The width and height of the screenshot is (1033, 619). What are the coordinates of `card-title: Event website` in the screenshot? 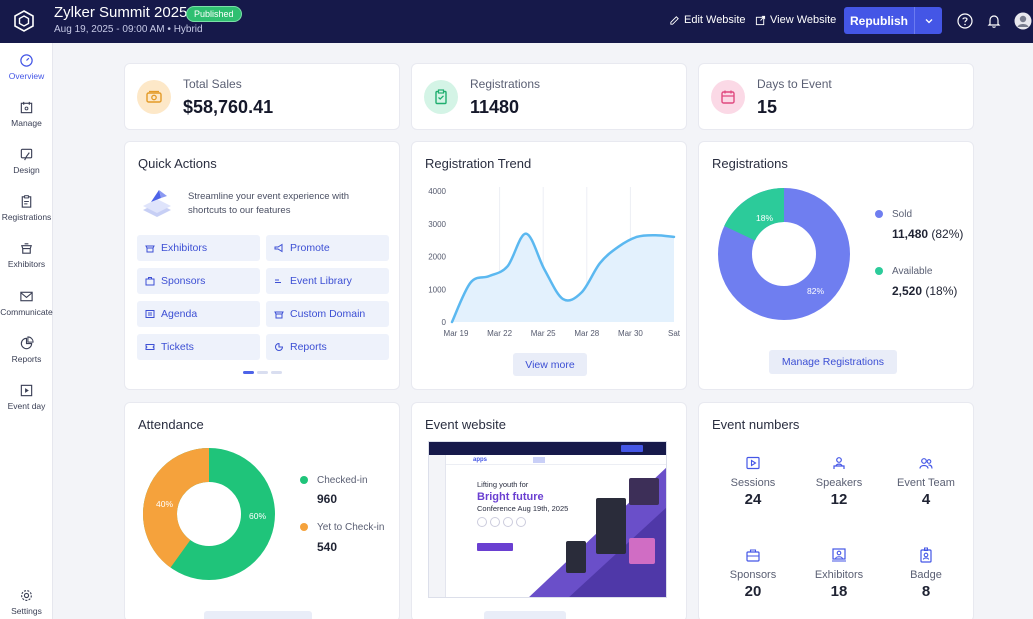 It's located at (465, 424).